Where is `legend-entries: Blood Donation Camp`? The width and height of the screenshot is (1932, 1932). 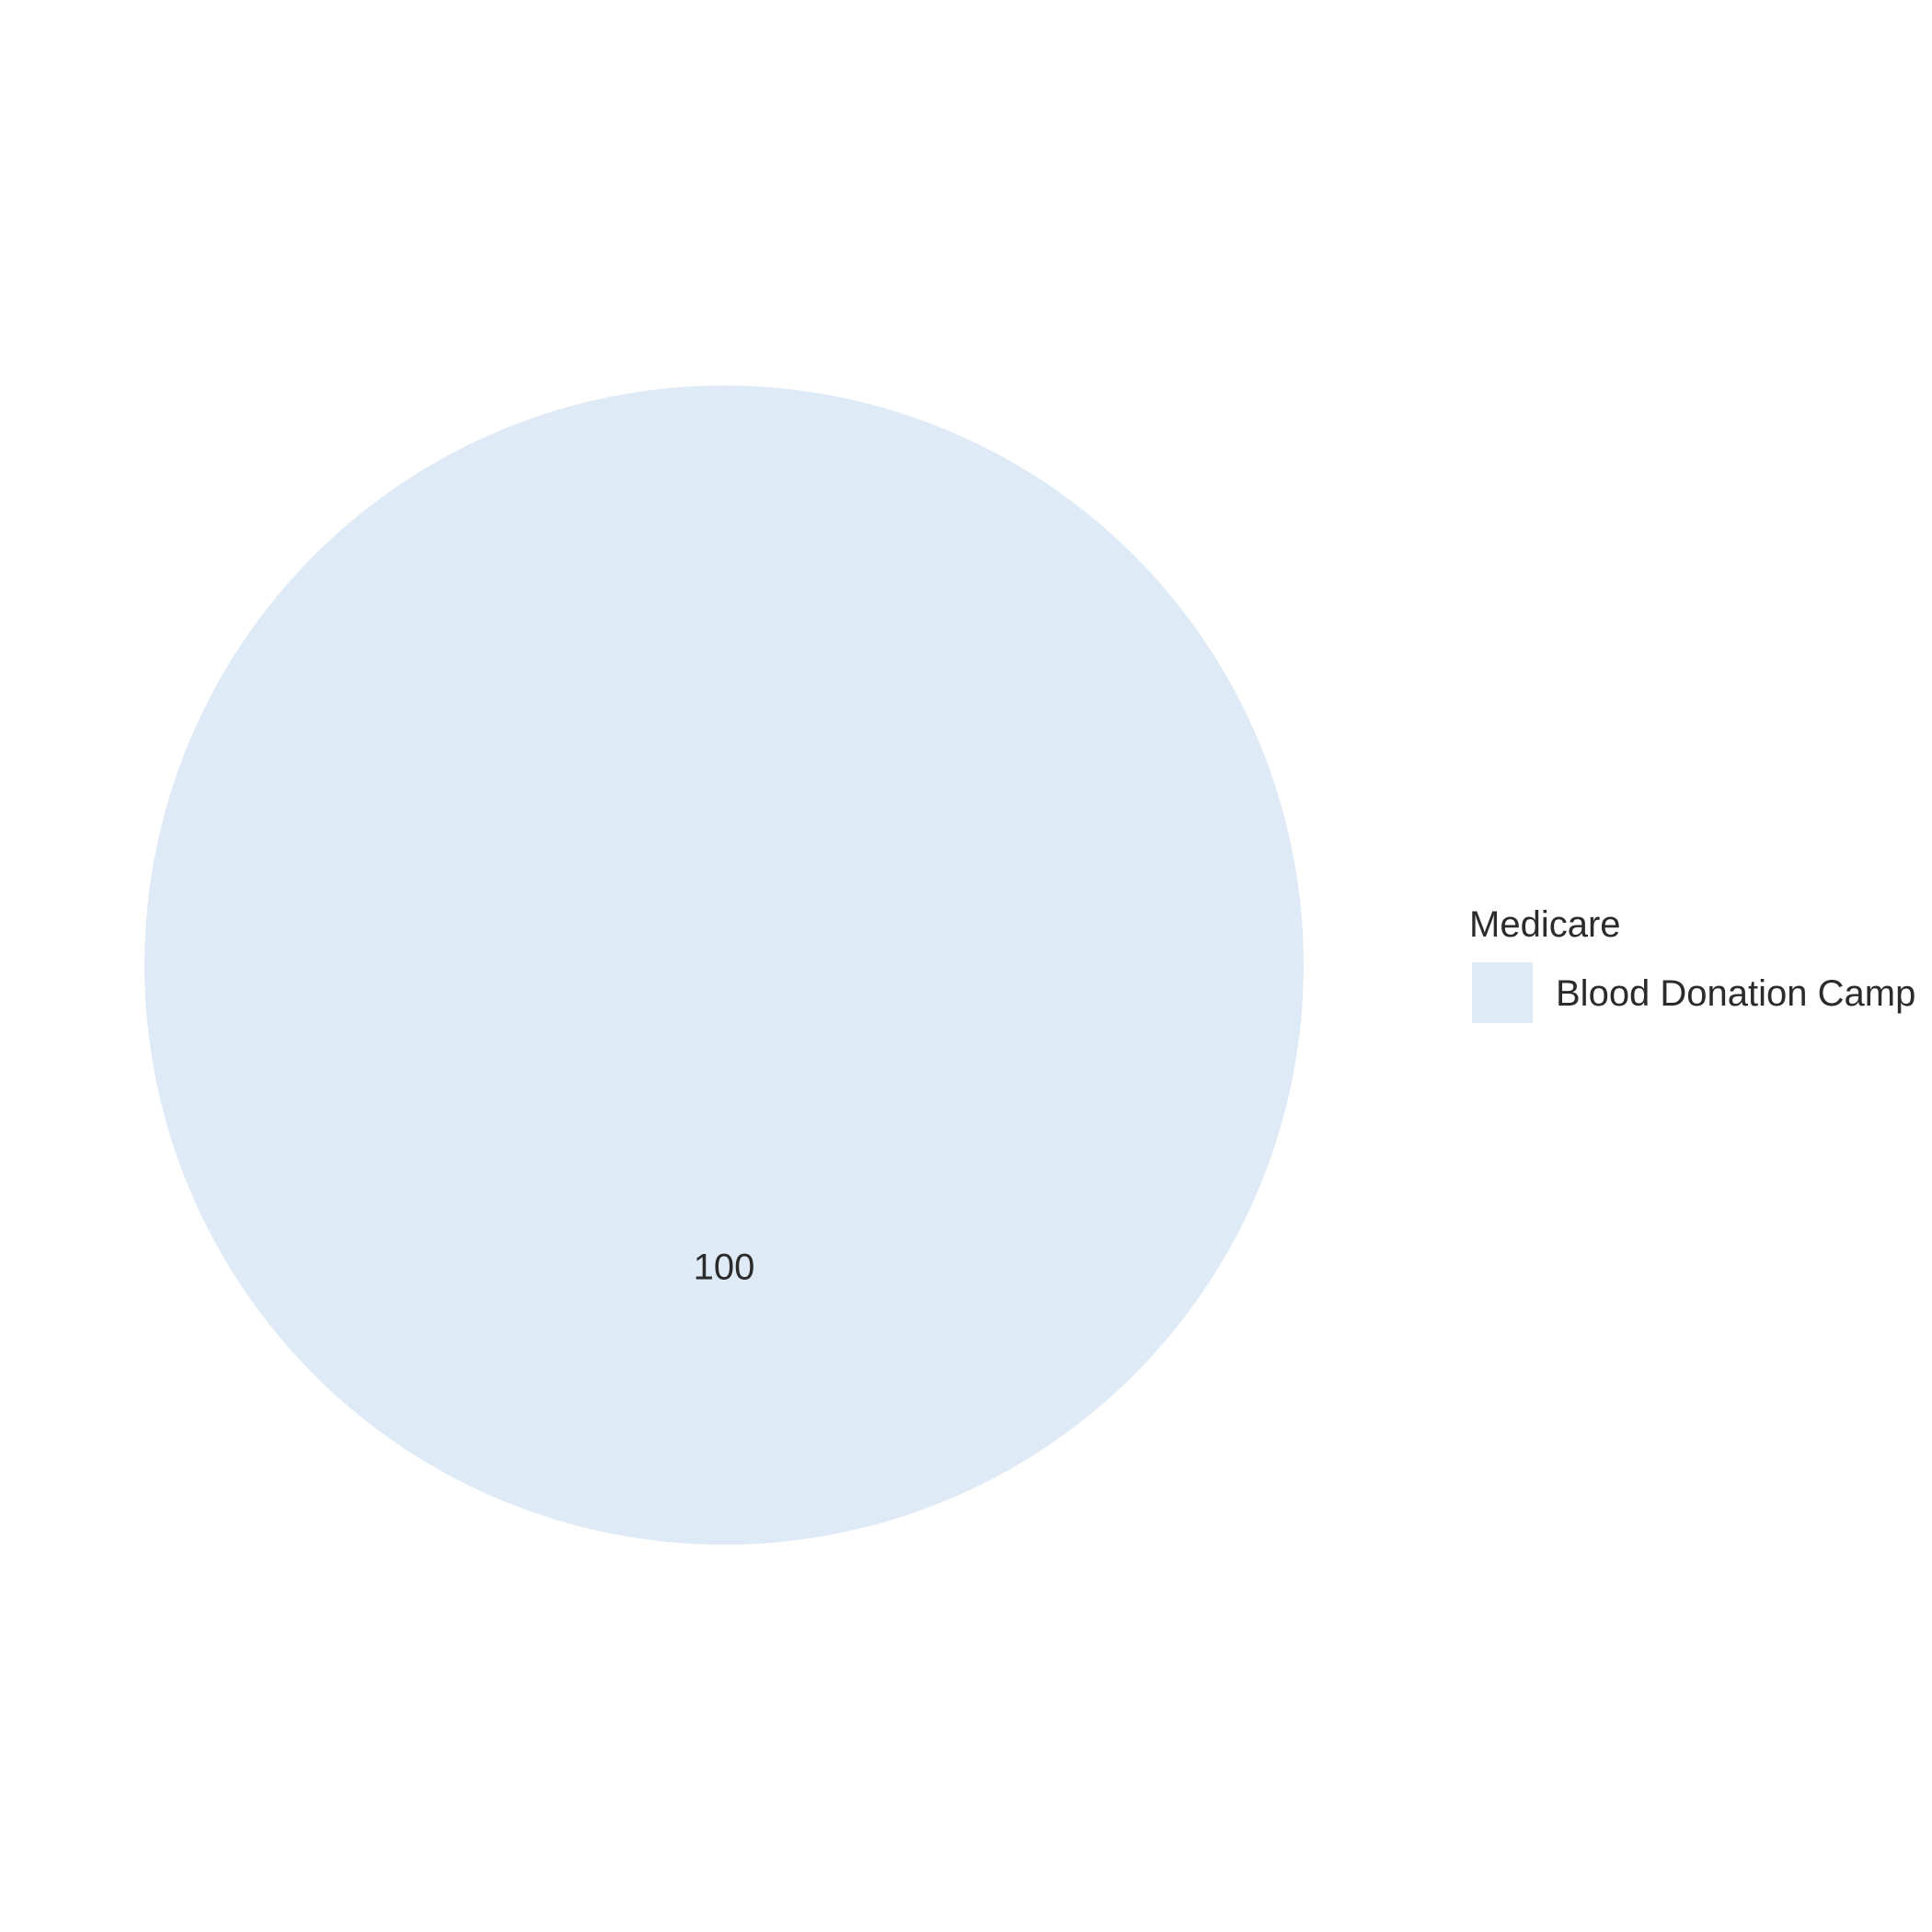
legend-entries: Blood Donation Camp is located at coordinates (1693, 993).